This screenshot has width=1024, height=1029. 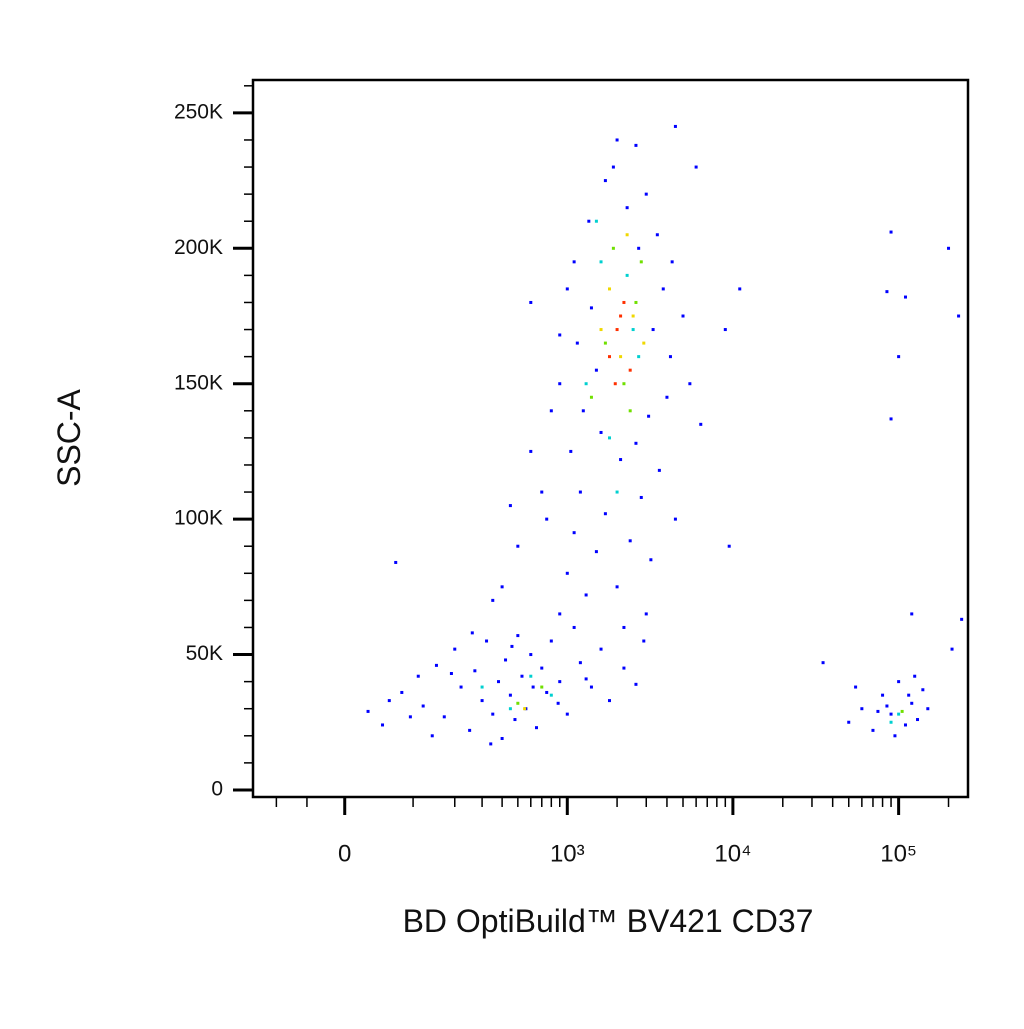 I want to click on x-tick-label: 0, so click(x=344, y=853).